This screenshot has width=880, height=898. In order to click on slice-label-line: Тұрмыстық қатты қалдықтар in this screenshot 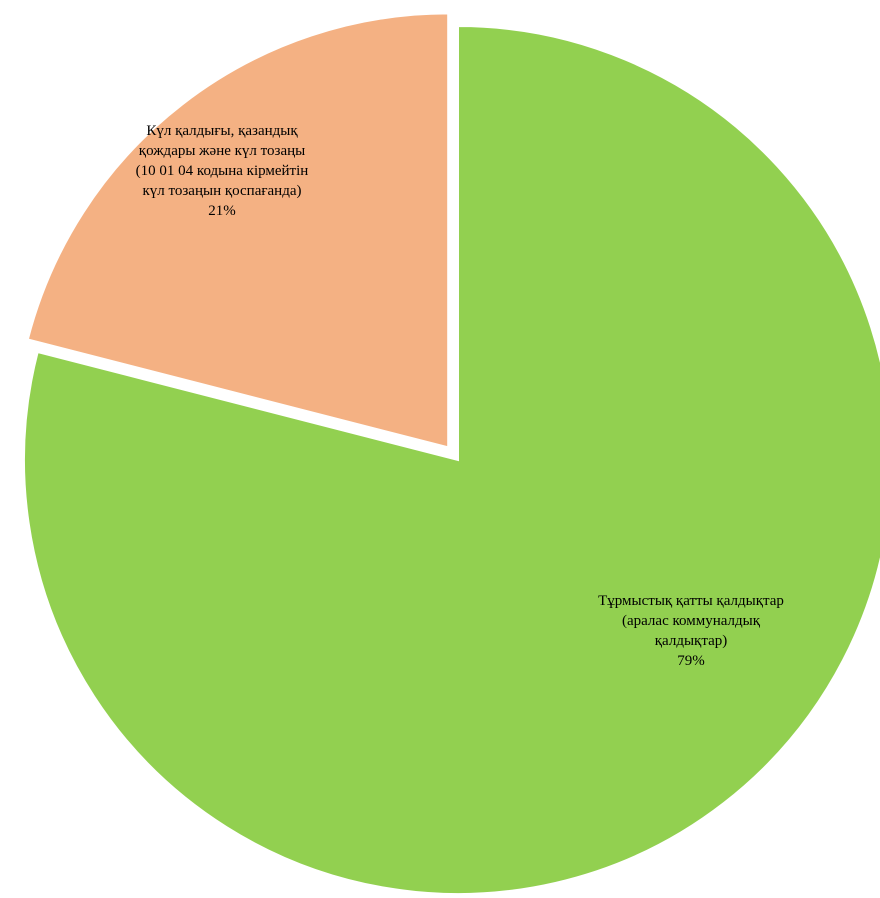, I will do `click(691, 601)`.